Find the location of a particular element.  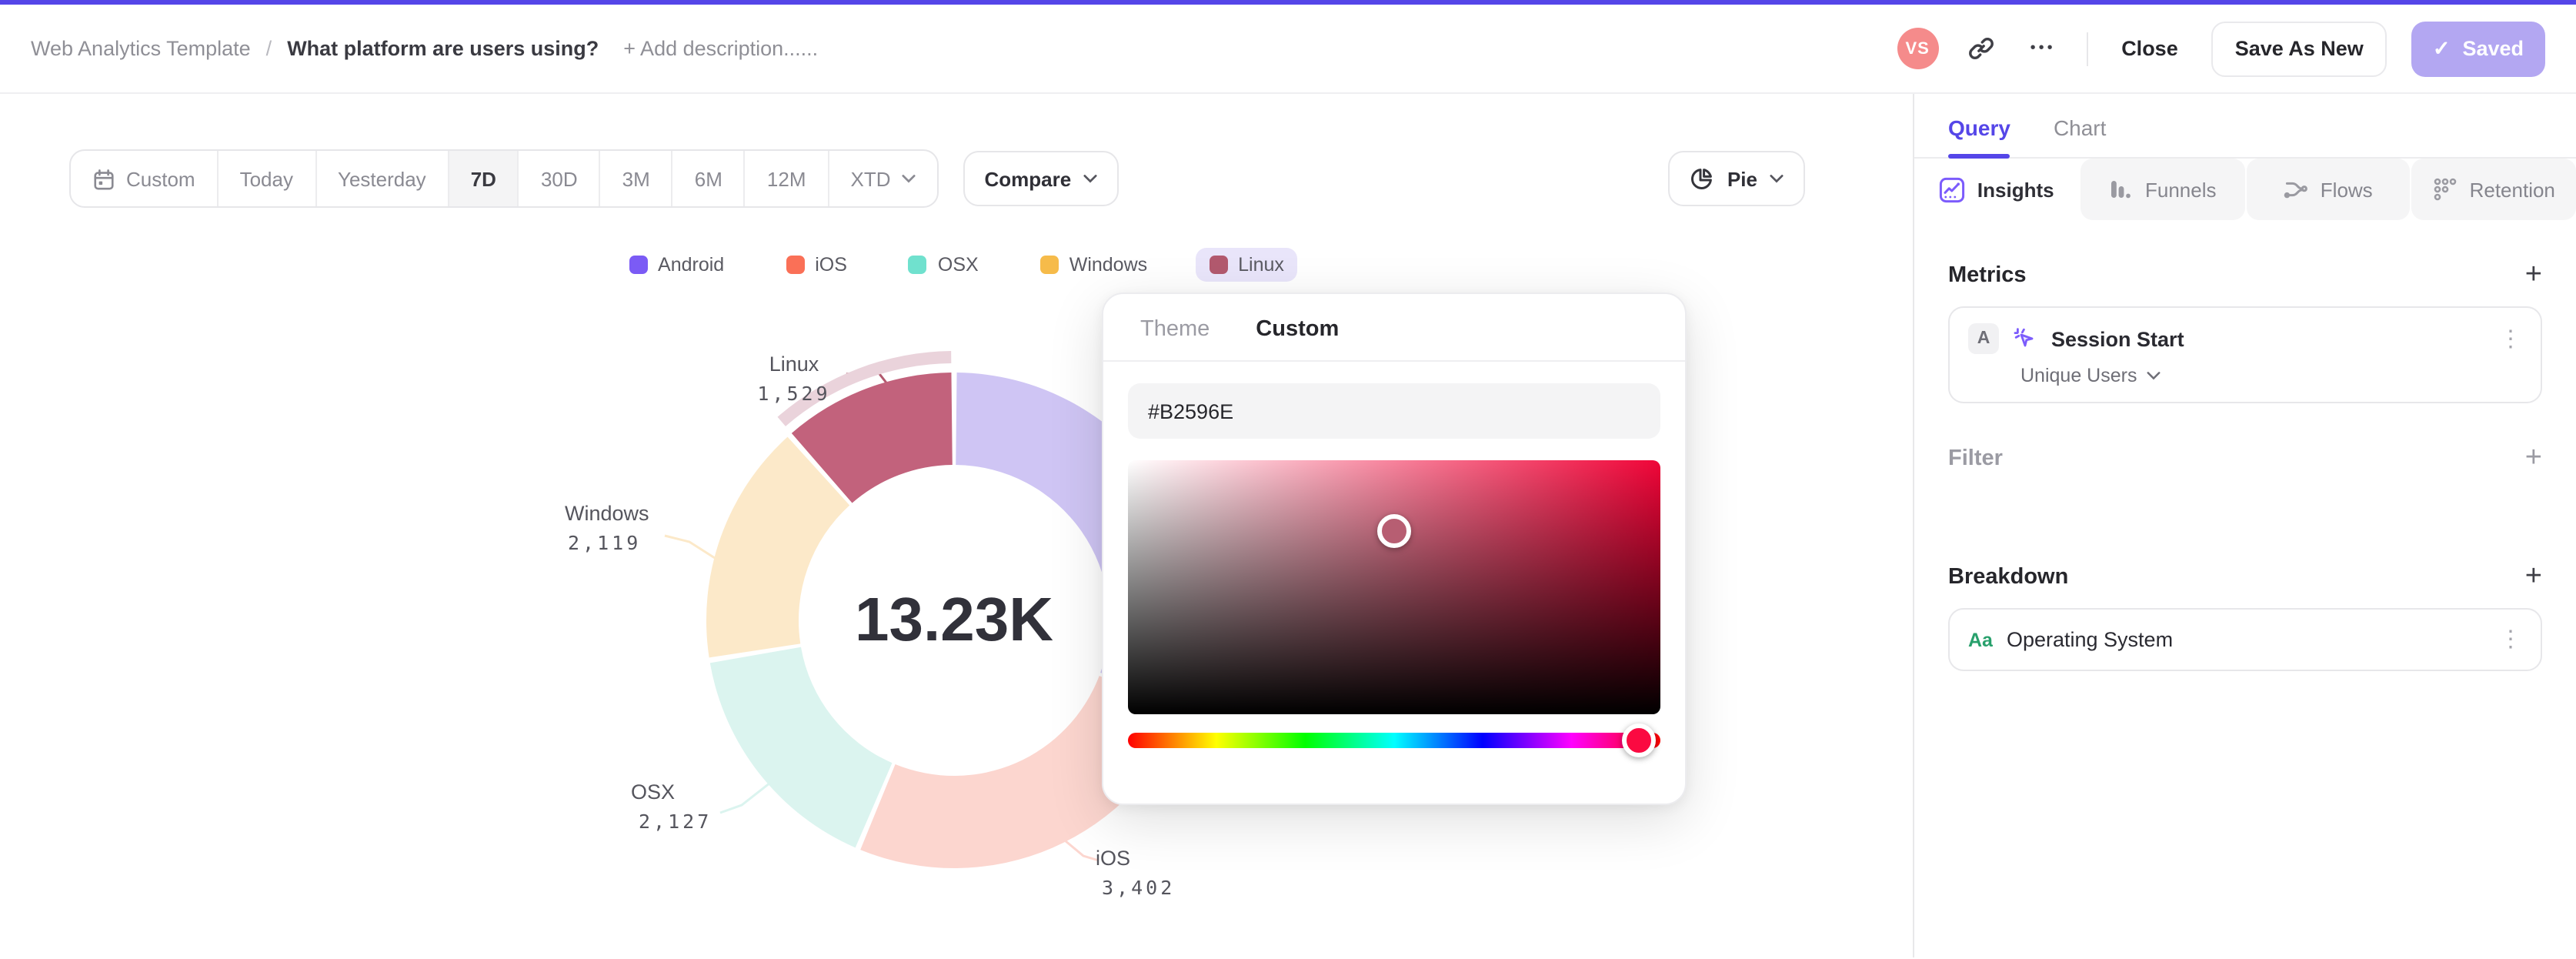

add-metric-button: + is located at coordinates (2533, 275).